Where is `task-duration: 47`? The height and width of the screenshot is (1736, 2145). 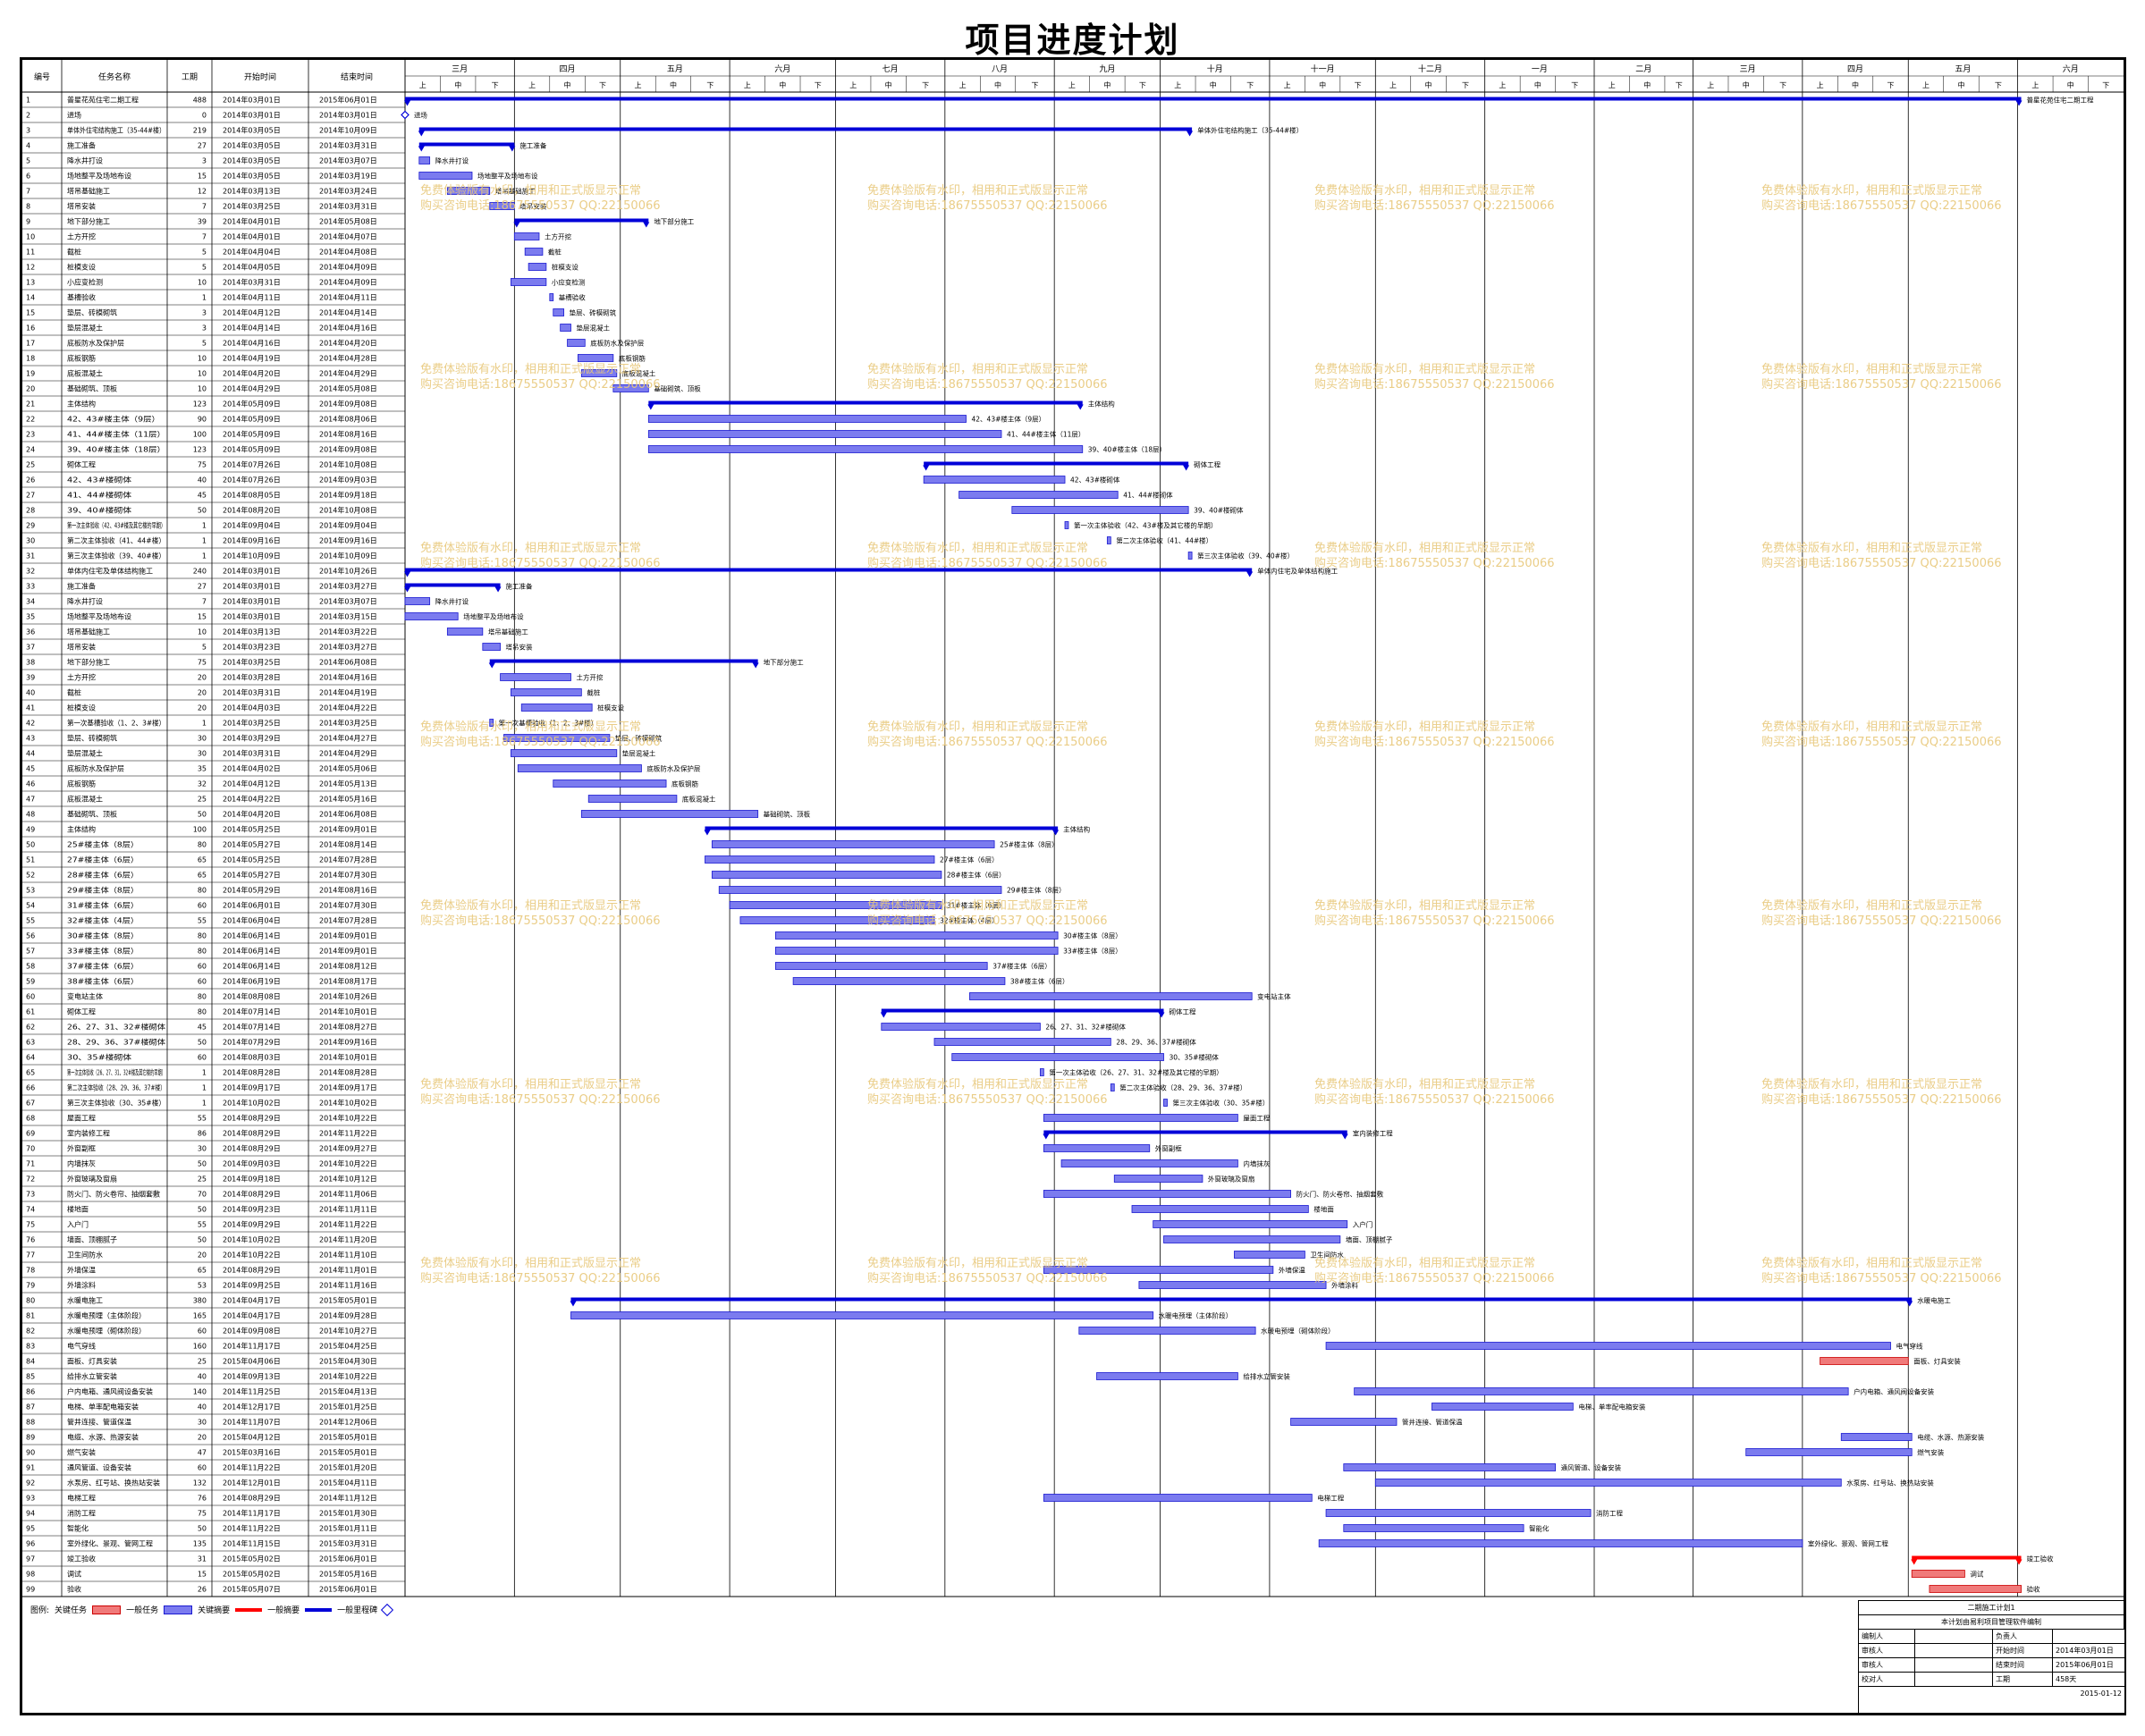 task-duration: 47 is located at coordinates (202, 1453).